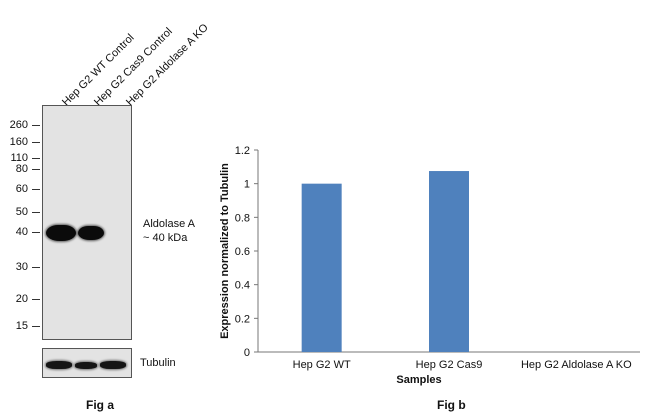 Image resolution: width=650 pixels, height=418 pixels. What do you see at coordinates (19, 158) in the screenshot?
I see `mw-marker-110: 110` at bounding box center [19, 158].